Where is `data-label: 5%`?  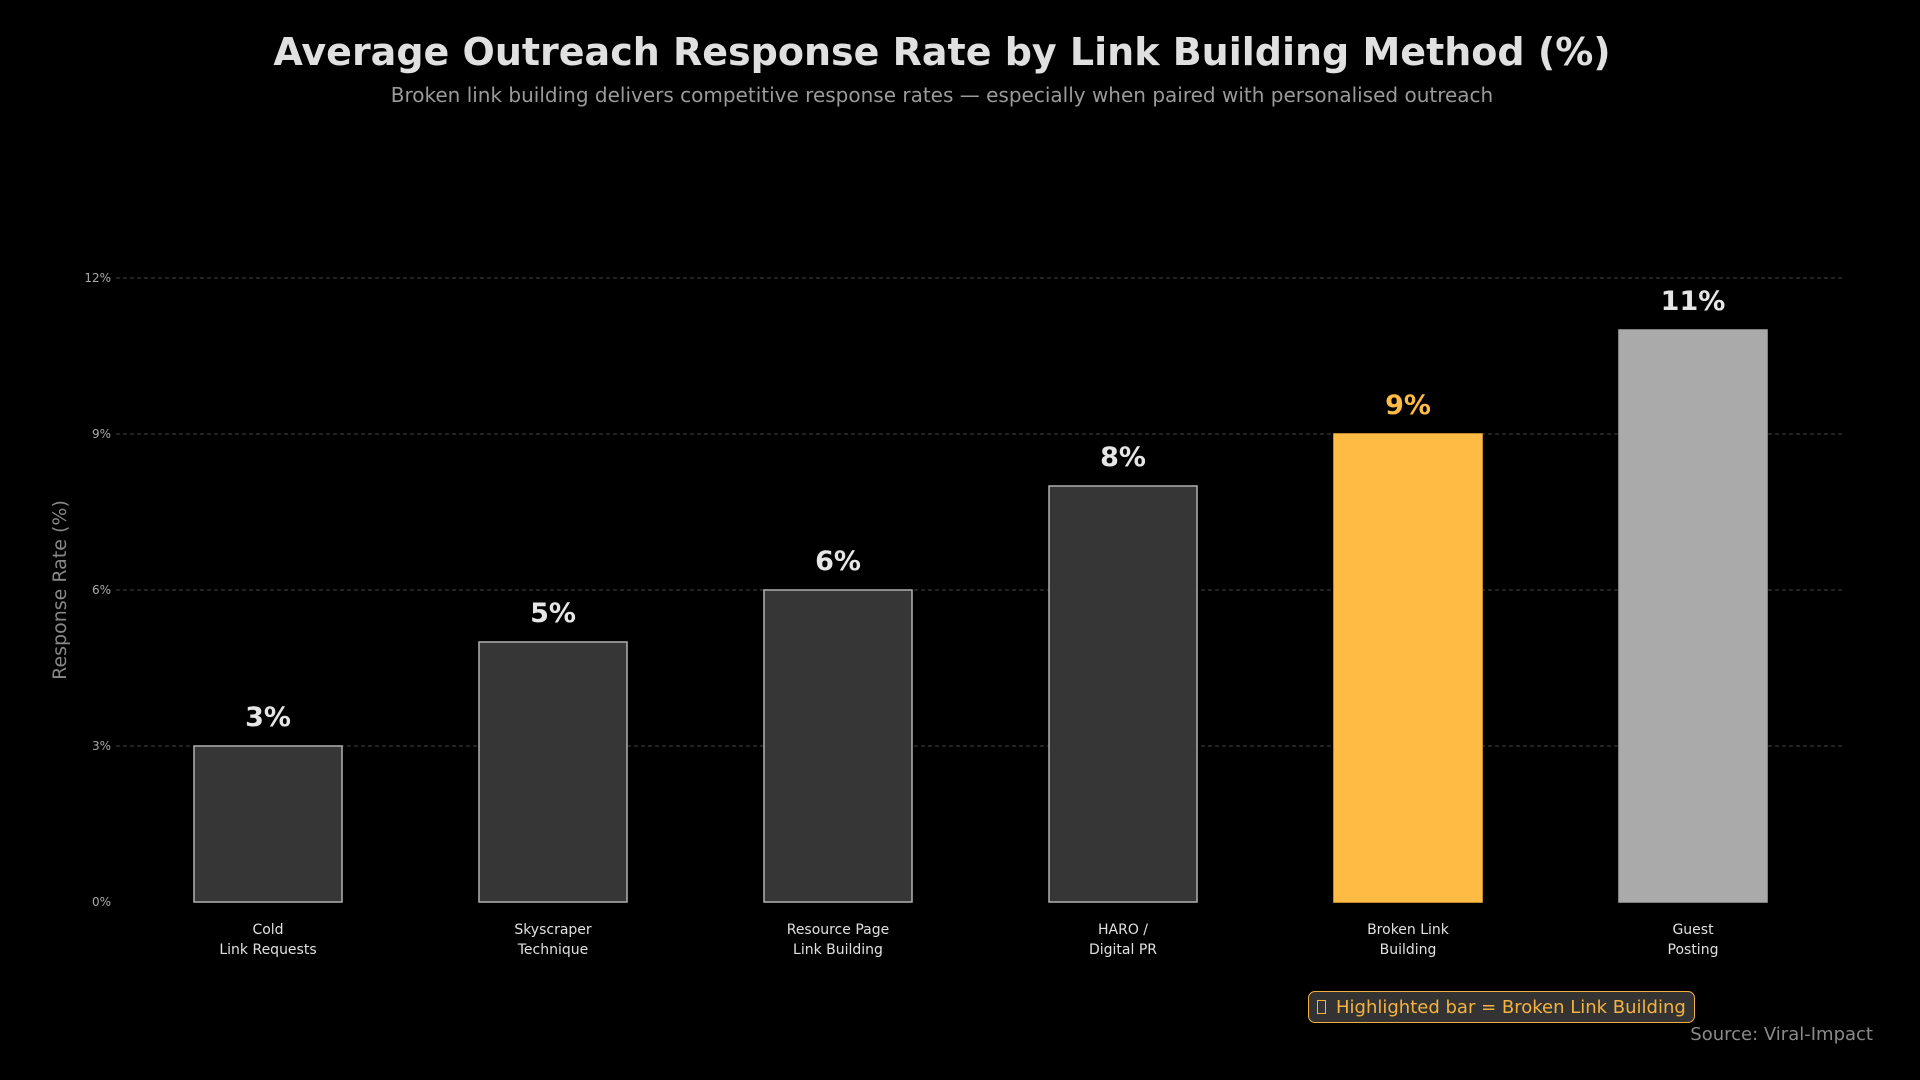
data-label: 5% is located at coordinates (553, 613).